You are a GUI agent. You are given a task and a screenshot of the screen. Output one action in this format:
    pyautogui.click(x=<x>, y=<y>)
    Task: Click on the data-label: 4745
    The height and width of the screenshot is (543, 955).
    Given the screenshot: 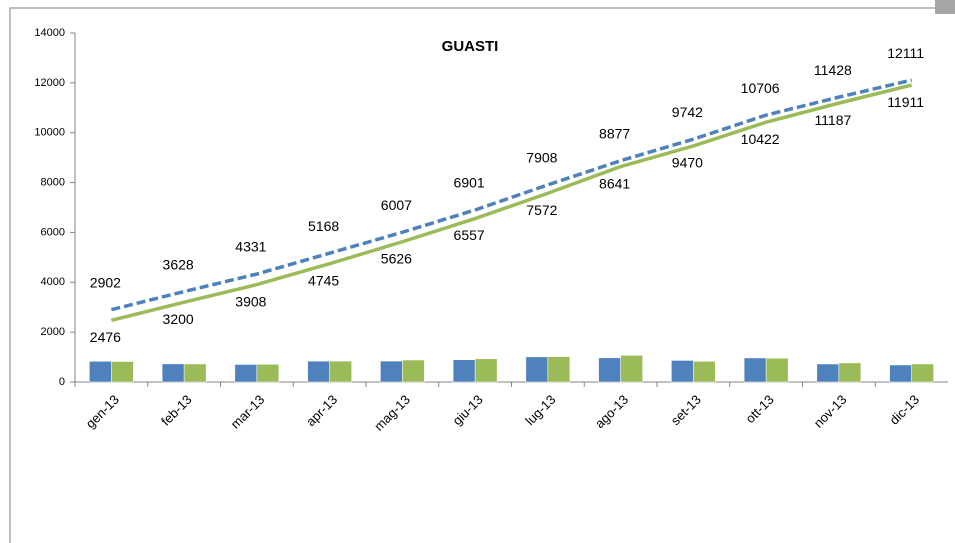 What is the action you would take?
    pyautogui.click(x=323, y=280)
    